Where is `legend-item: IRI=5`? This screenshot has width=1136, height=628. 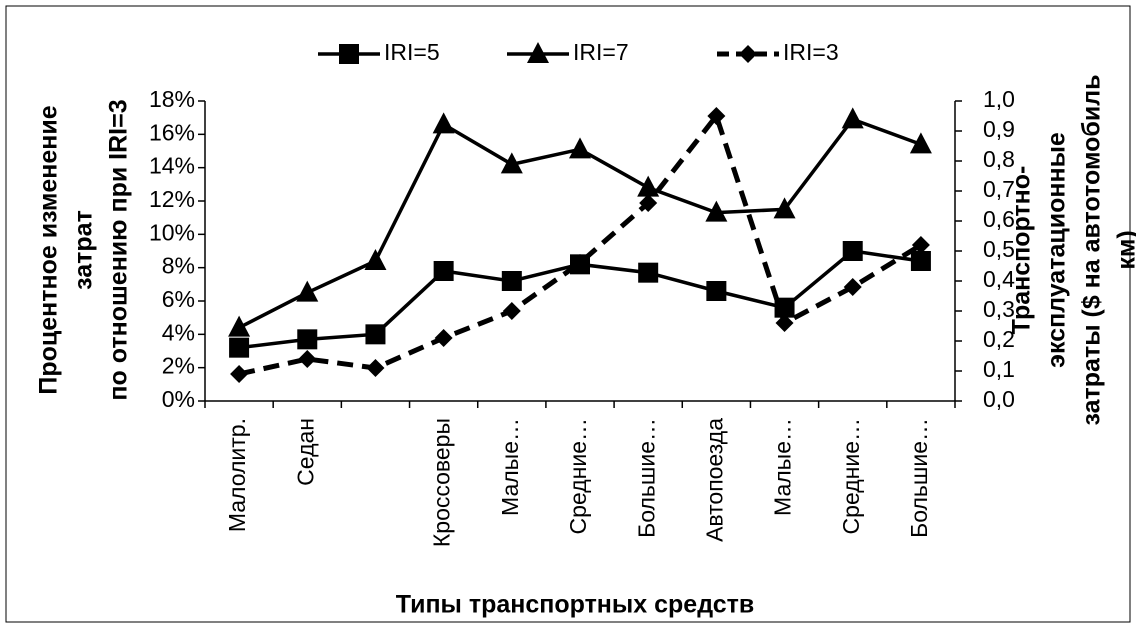 legend-item: IRI=5 is located at coordinates (379, 52).